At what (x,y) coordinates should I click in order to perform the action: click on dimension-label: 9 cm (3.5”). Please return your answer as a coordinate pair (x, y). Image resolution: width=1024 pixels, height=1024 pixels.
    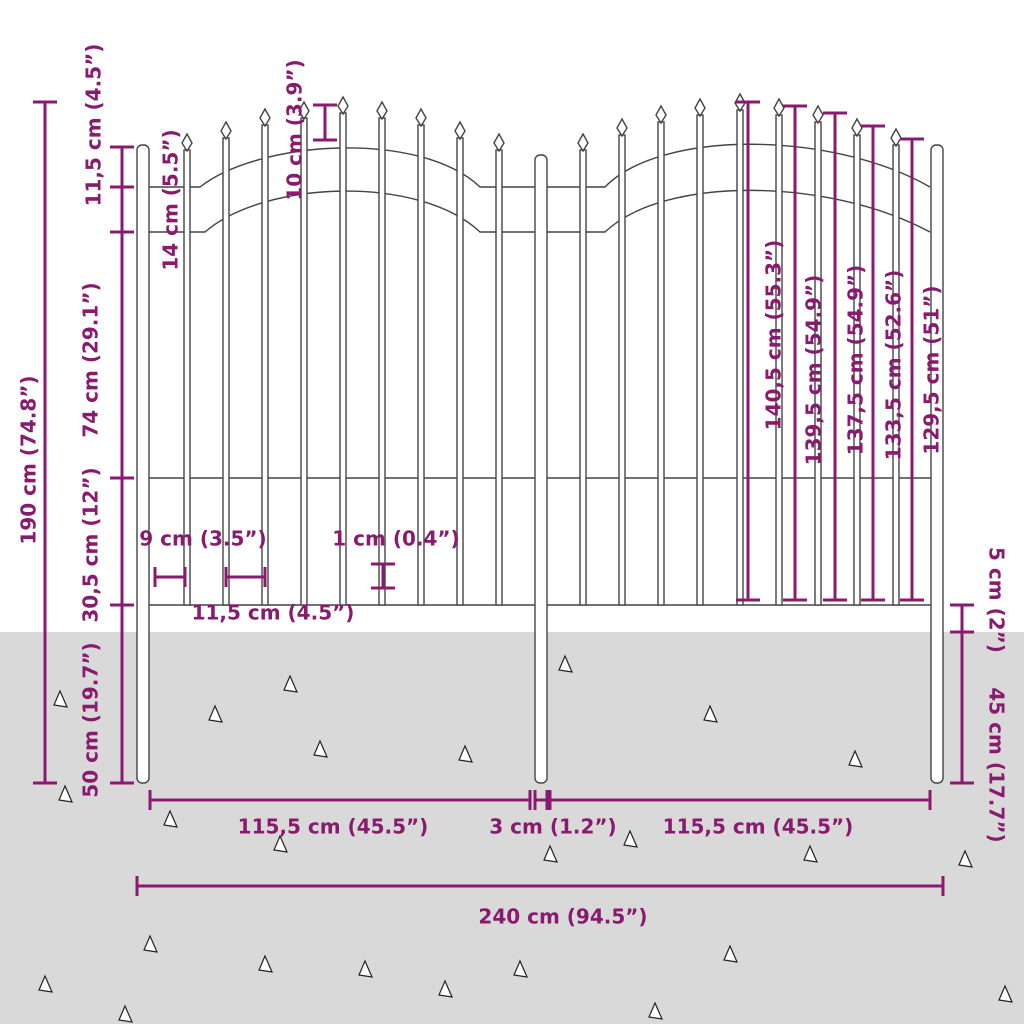
    Looking at the image, I should click on (202, 539).